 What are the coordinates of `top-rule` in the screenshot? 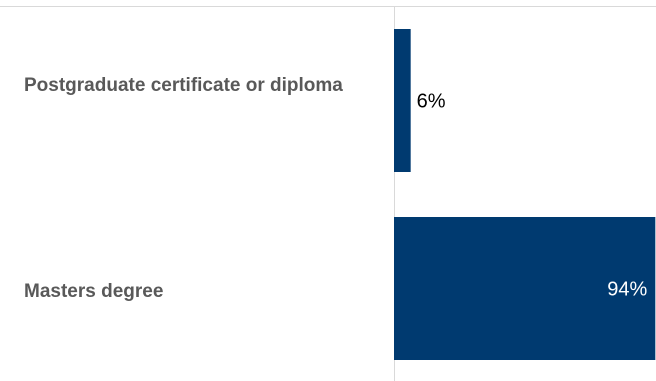 It's located at (328, 6).